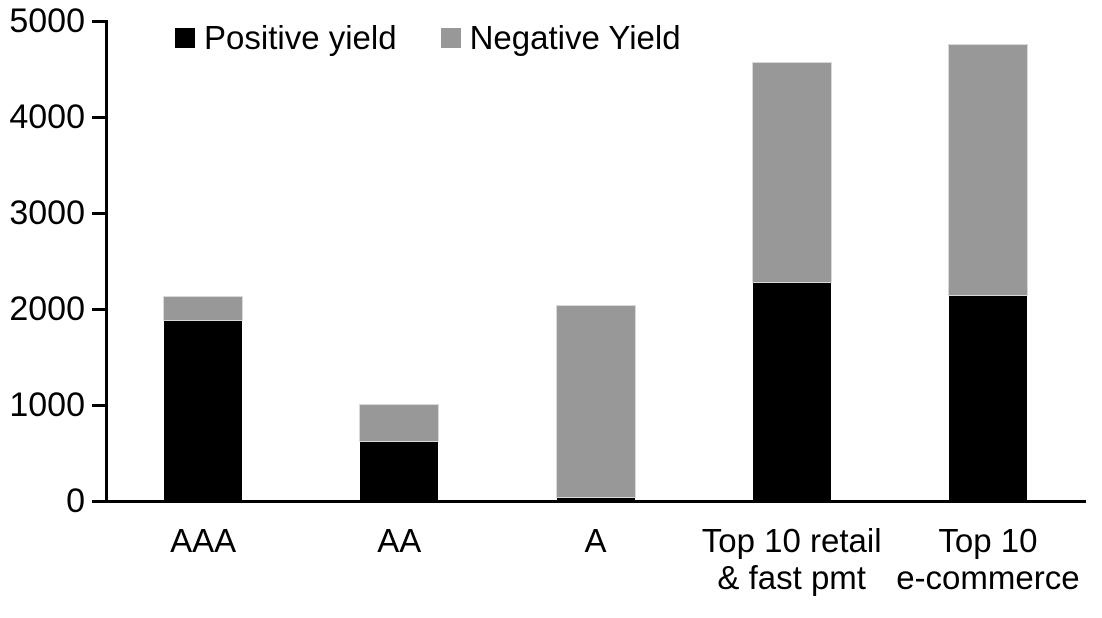 This screenshot has height=618, width=1102. I want to click on bar-segment-positive-yield-aaa, so click(203, 410).